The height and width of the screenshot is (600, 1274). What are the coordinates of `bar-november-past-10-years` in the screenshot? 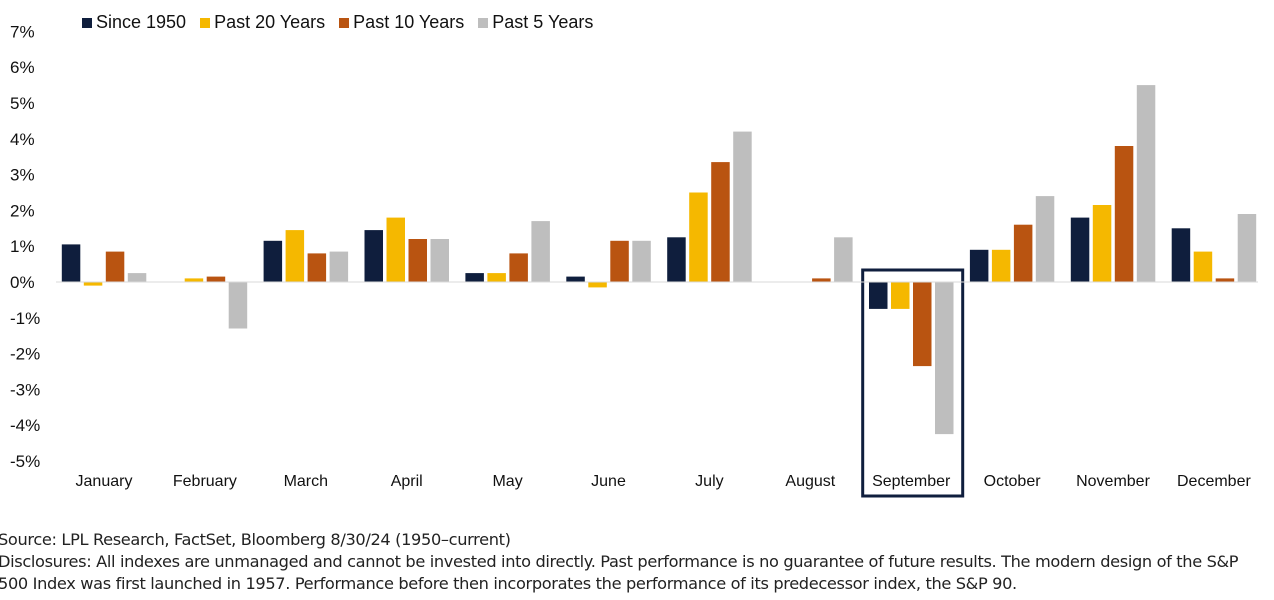 It's located at (1124, 214).